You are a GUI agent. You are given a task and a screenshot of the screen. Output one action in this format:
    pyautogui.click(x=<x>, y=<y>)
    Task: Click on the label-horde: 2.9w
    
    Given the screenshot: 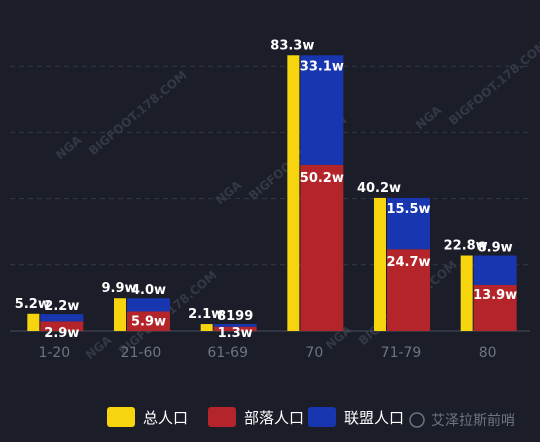 What is the action you would take?
    pyautogui.click(x=61, y=333)
    